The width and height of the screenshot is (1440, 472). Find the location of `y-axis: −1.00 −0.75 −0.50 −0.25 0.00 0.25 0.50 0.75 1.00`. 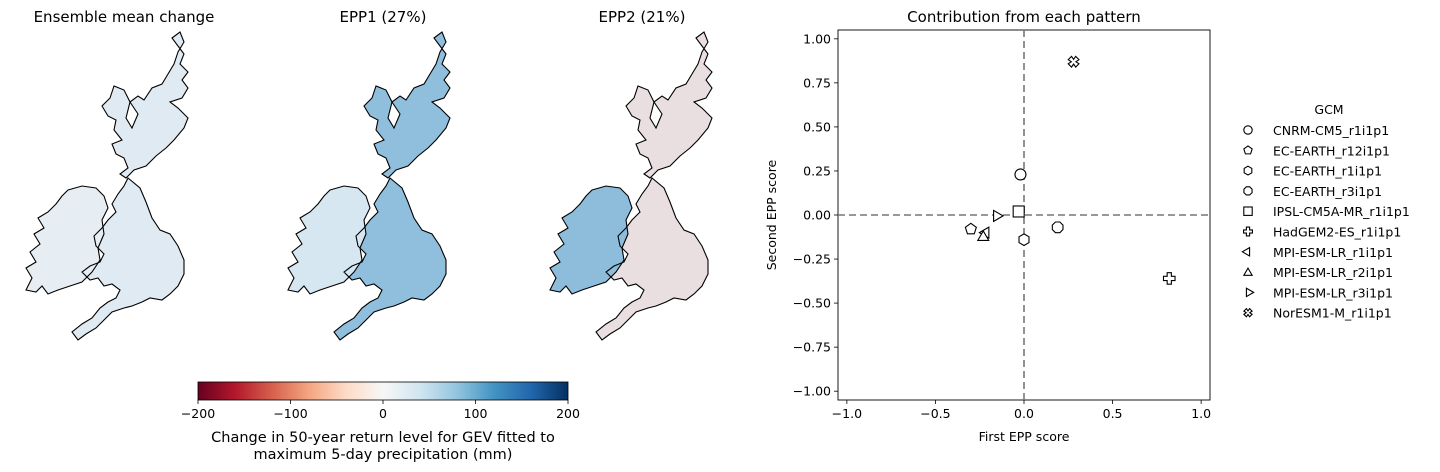

y-axis: −1.00 −0.75 −0.50 −0.25 0.00 0.25 0.50 0.75 1.00 is located at coordinates (815, 215).